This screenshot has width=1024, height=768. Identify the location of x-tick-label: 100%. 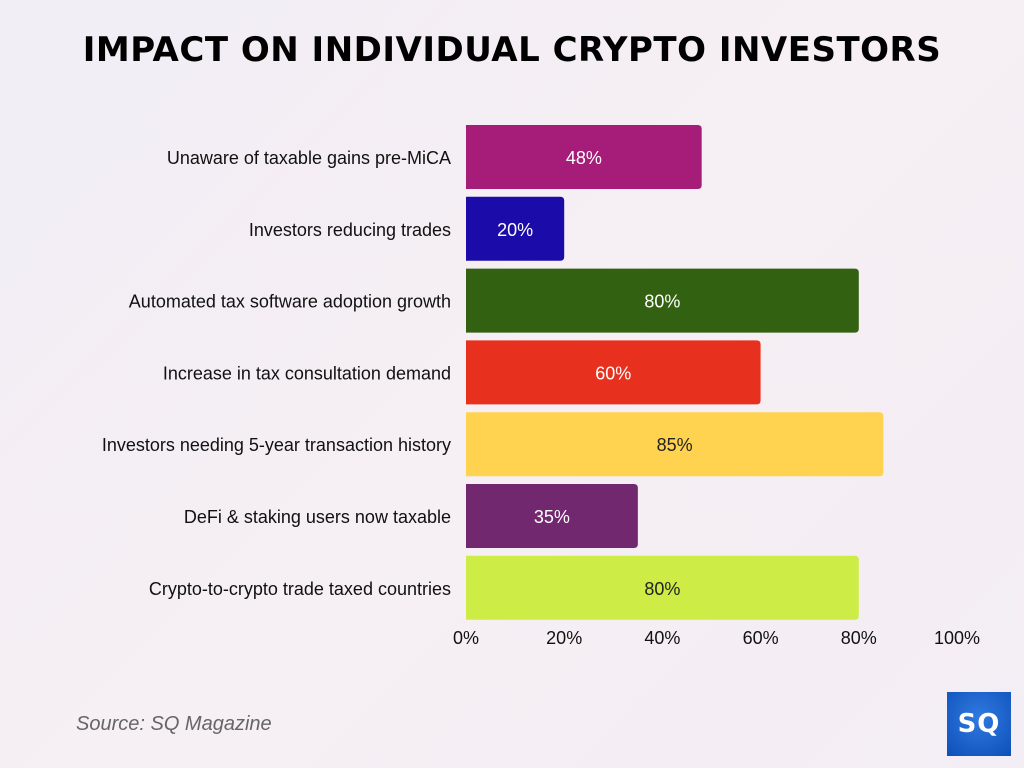
(957, 638).